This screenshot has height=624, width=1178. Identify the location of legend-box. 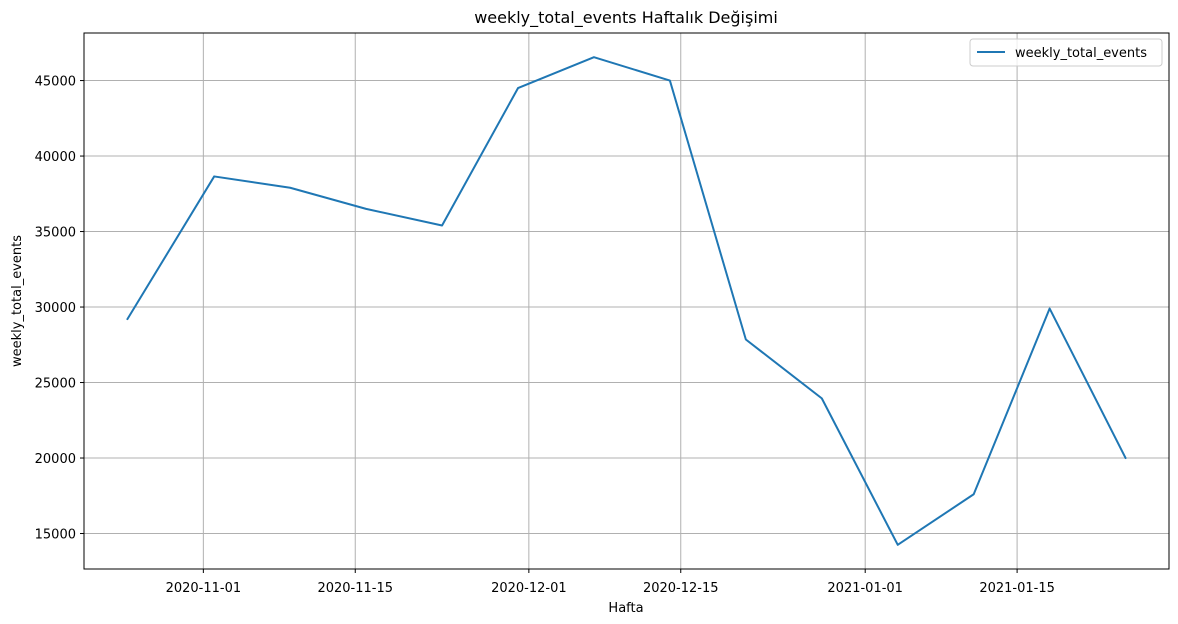
(1066, 52).